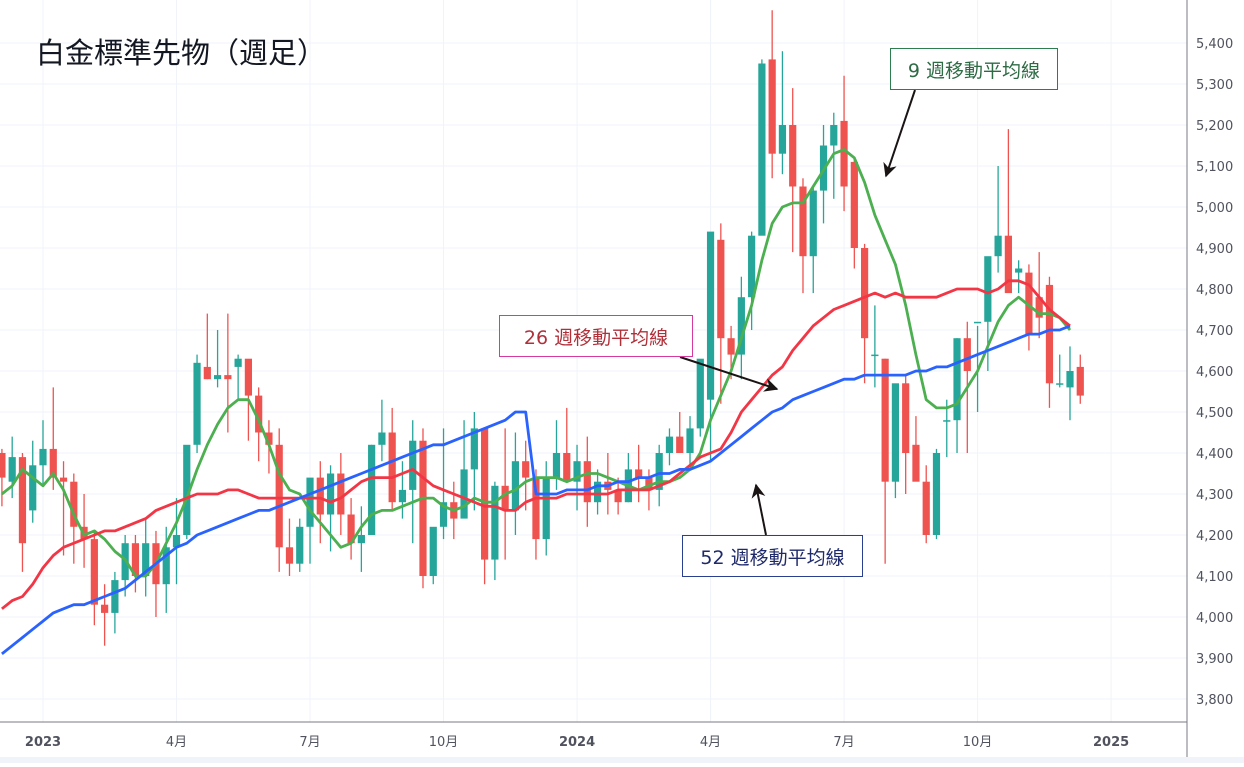 This screenshot has height=767, width=1244. Describe the element at coordinates (622, 760) in the screenshot. I see `bottom-strip` at that location.